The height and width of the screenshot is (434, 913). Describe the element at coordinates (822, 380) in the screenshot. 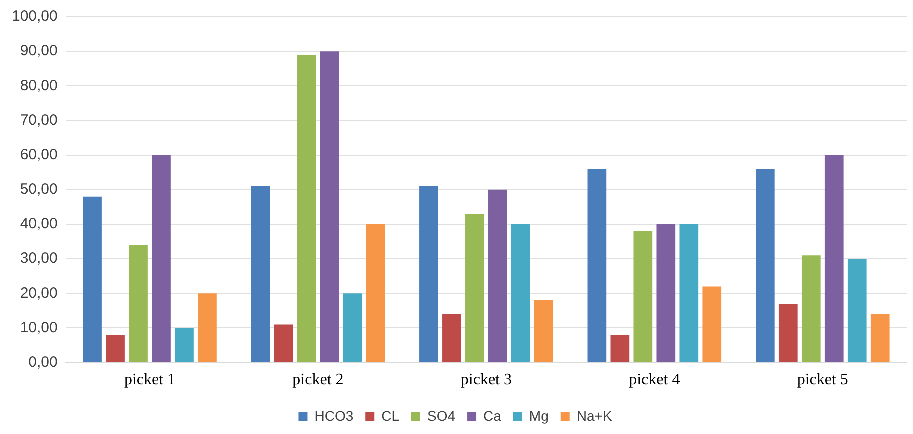

I see `x-tick-label: picket 5` at that location.